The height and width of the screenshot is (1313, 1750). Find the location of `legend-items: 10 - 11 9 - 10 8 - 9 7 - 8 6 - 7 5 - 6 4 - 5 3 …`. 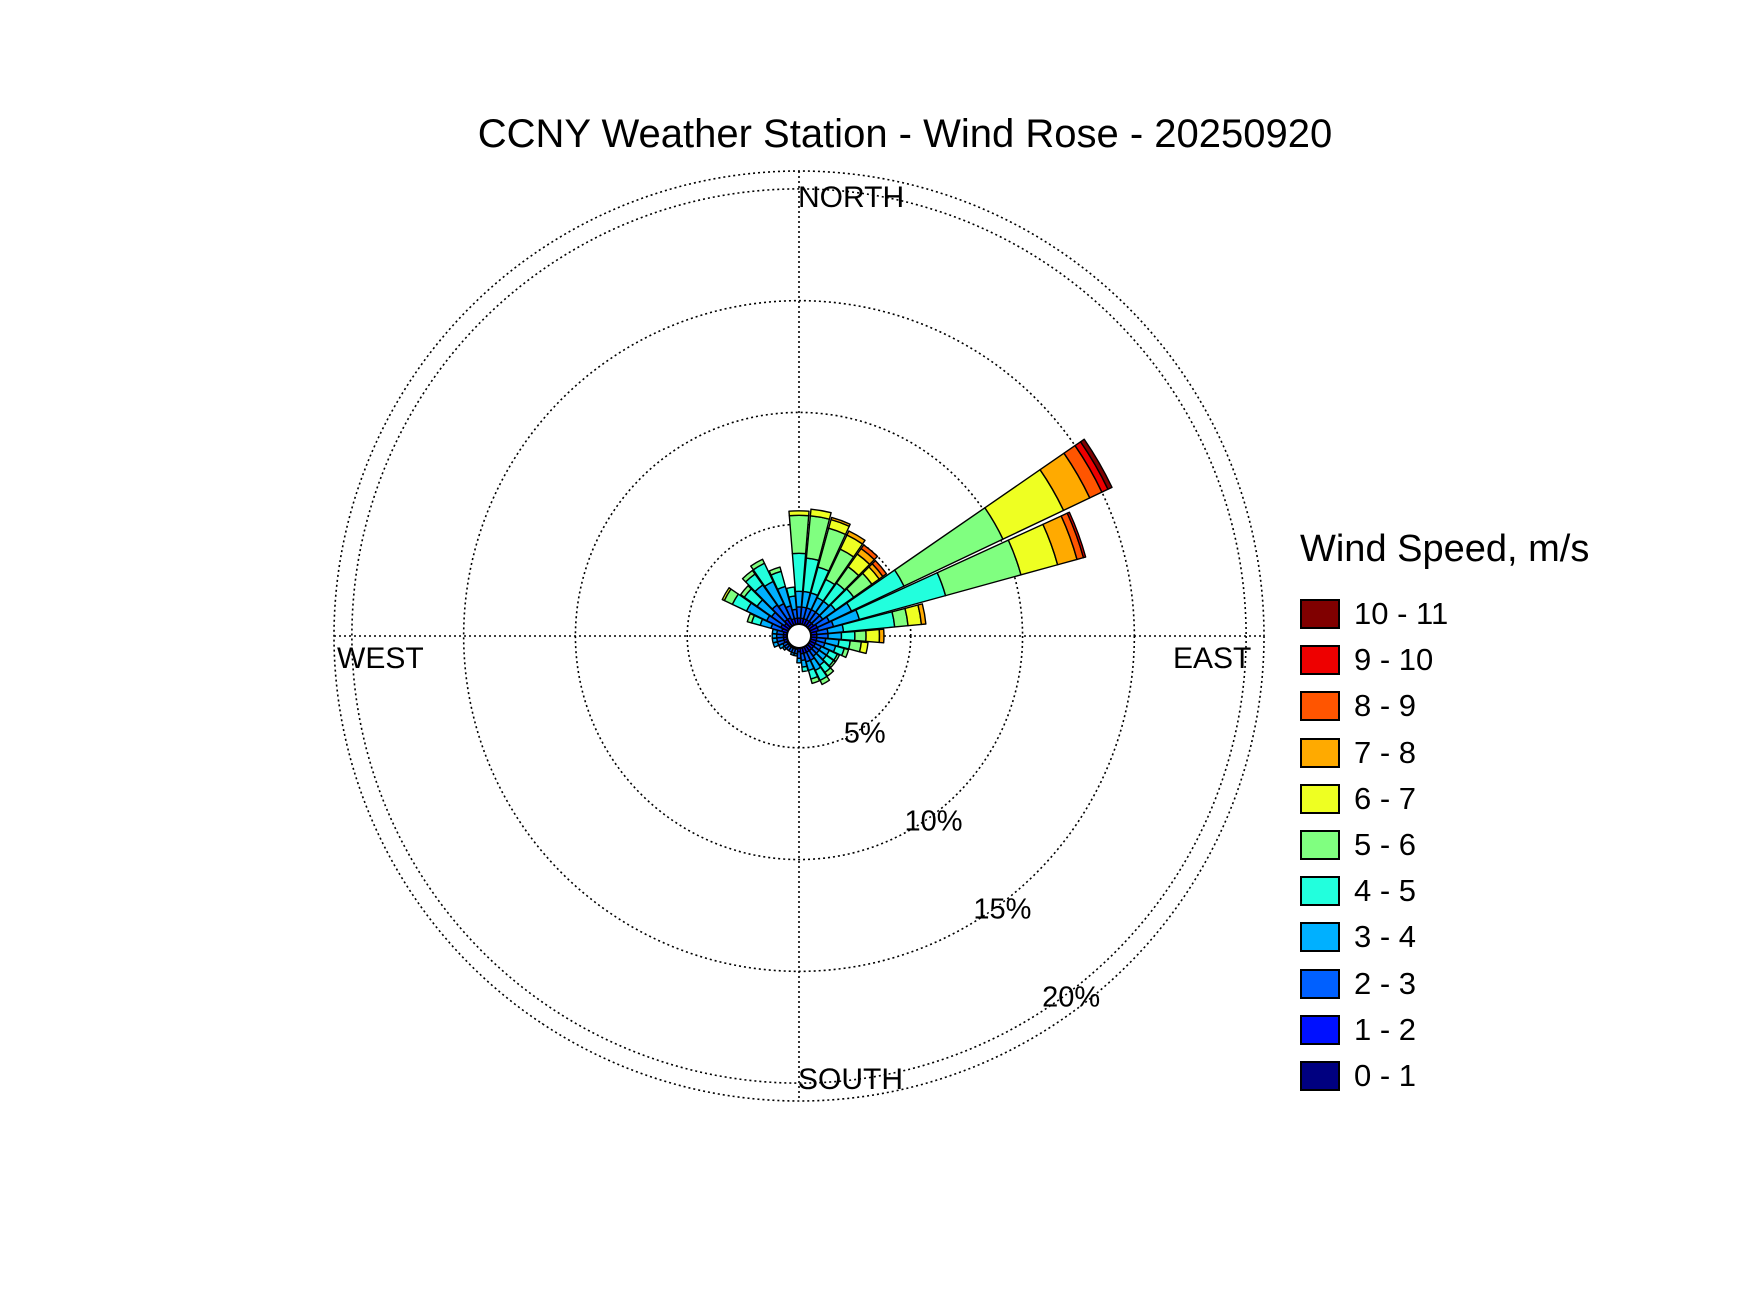

legend-items: 10 - 11 9 - 10 8 - 9 7 - 8 6 - 7 5 - 6 4 - 5 3 … is located at coordinates (1444, 845).